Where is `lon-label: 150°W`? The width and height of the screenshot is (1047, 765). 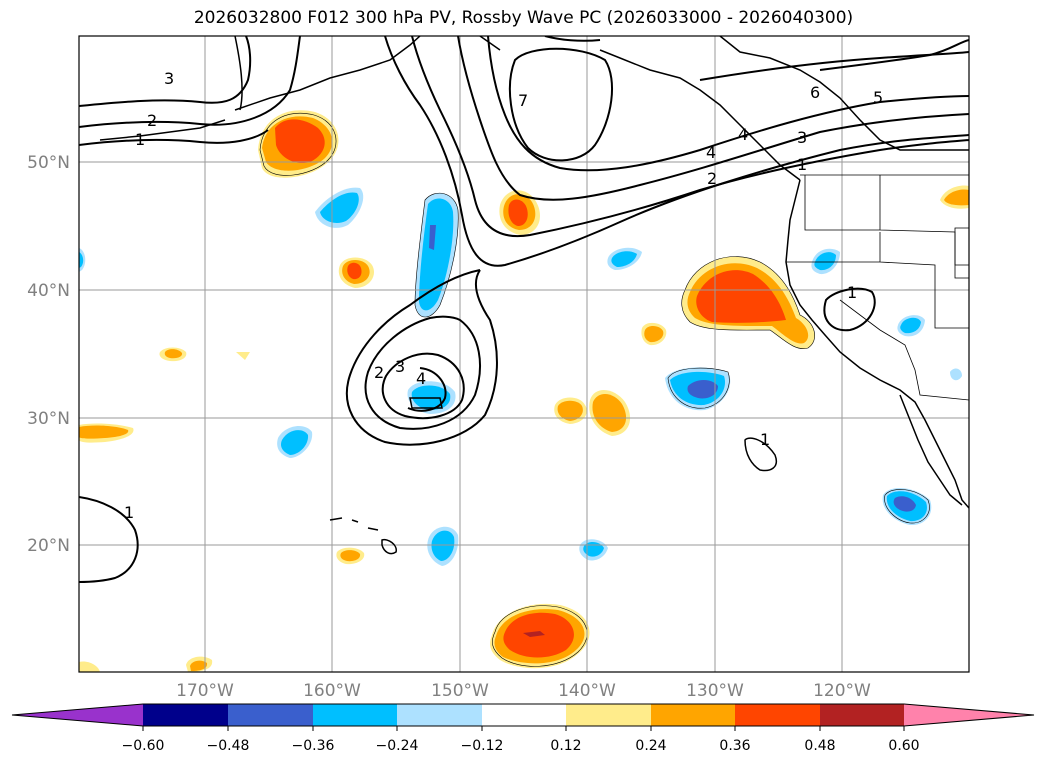
lon-label: 150°W is located at coordinates (460, 691).